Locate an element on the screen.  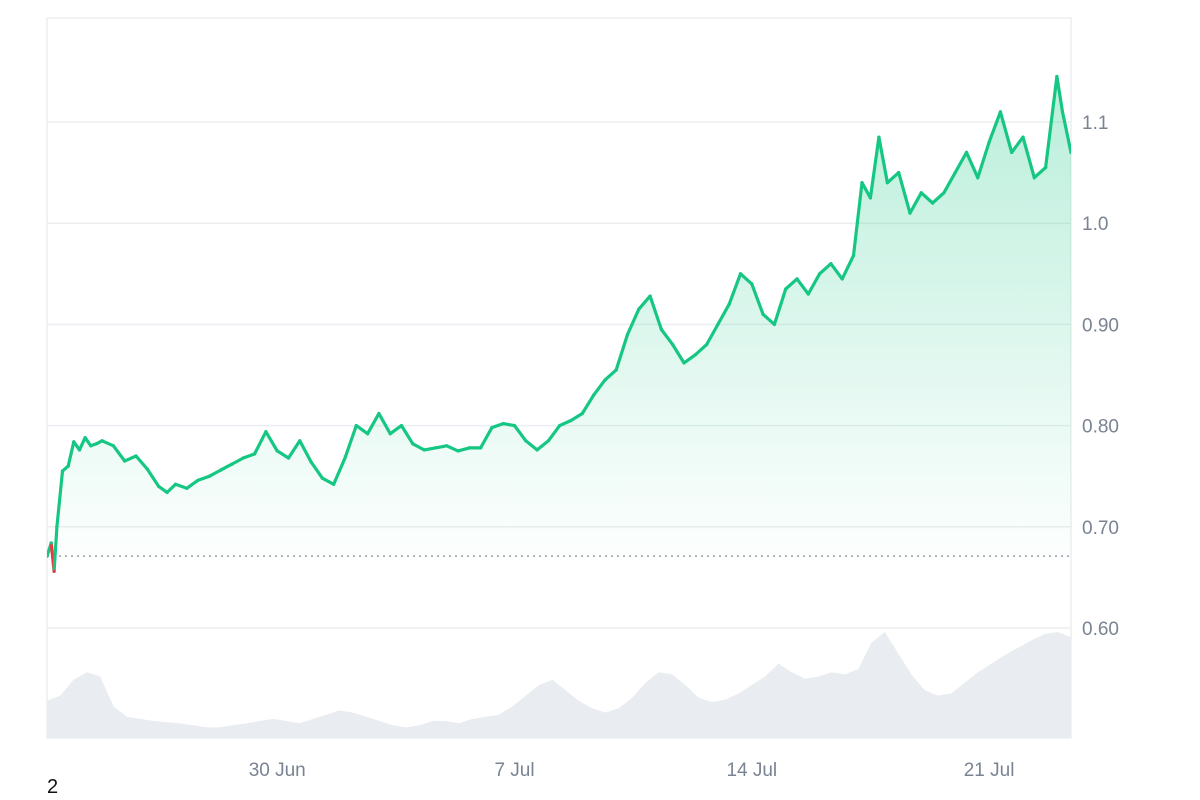
x-axis-ticks: 30 Jun 7 Jul 14 Jul 21 Jul is located at coordinates (632, 770).